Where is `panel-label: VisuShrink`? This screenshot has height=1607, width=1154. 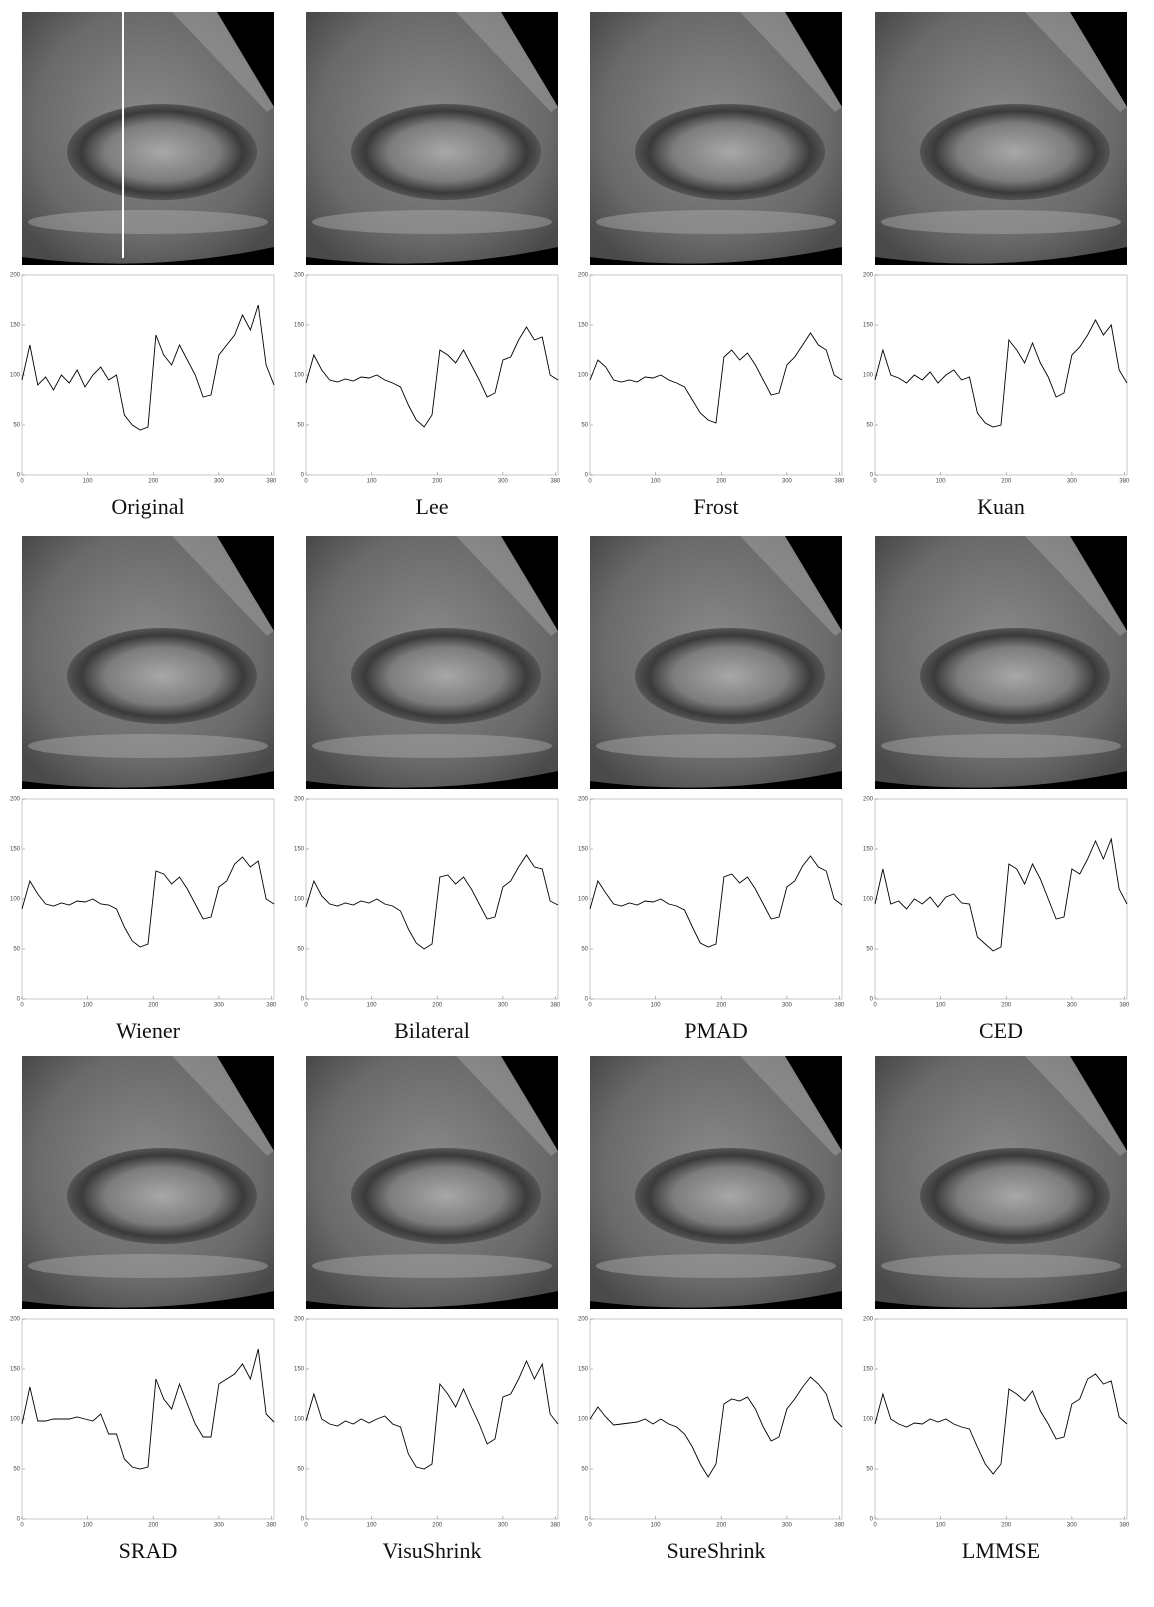
panel-label: VisuShrink is located at coordinates (432, 1550).